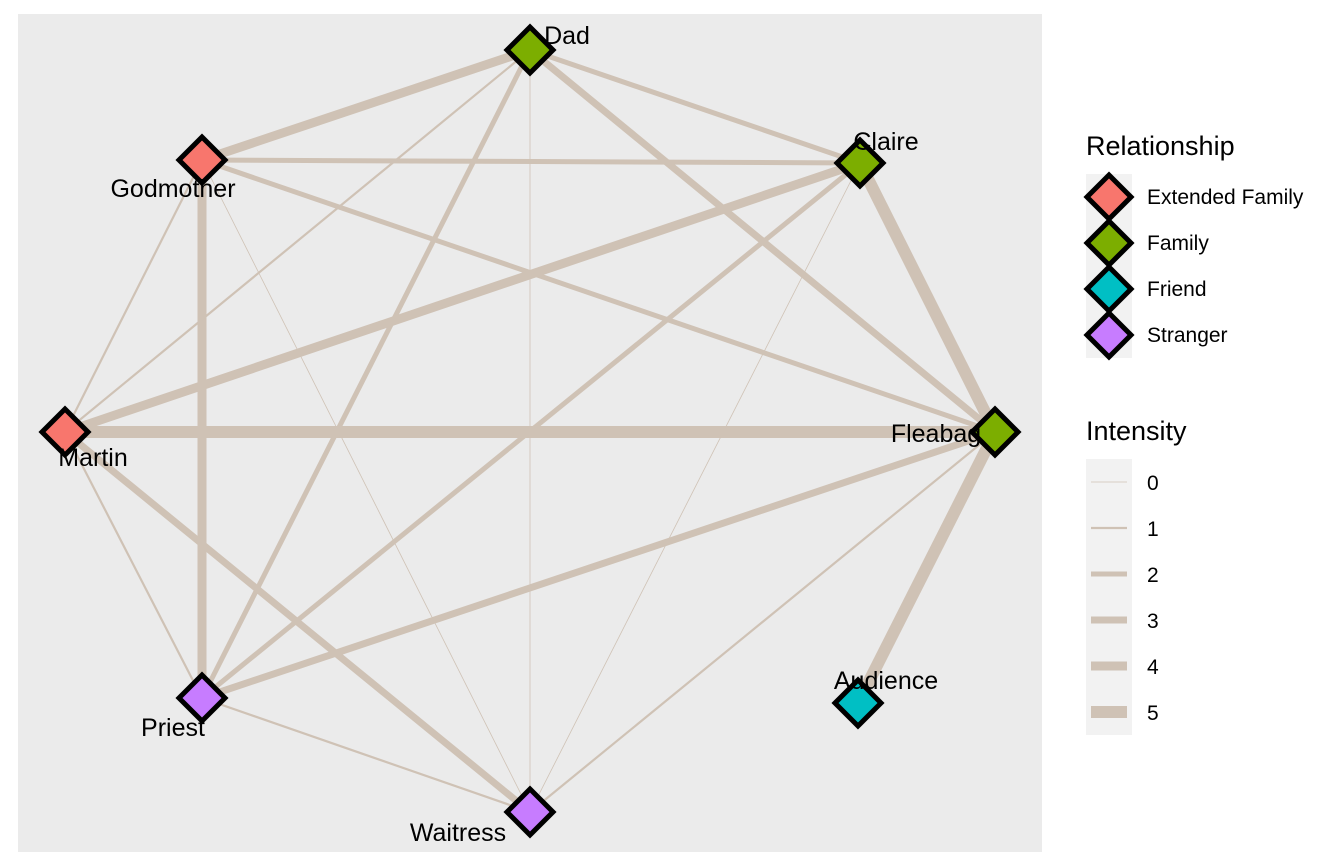 Image resolution: width=1337 pixels, height=865 pixels. Describe the element at coordinates (1178, 243) in the screenshot. I see `relationship-label-family: Family` at that location.